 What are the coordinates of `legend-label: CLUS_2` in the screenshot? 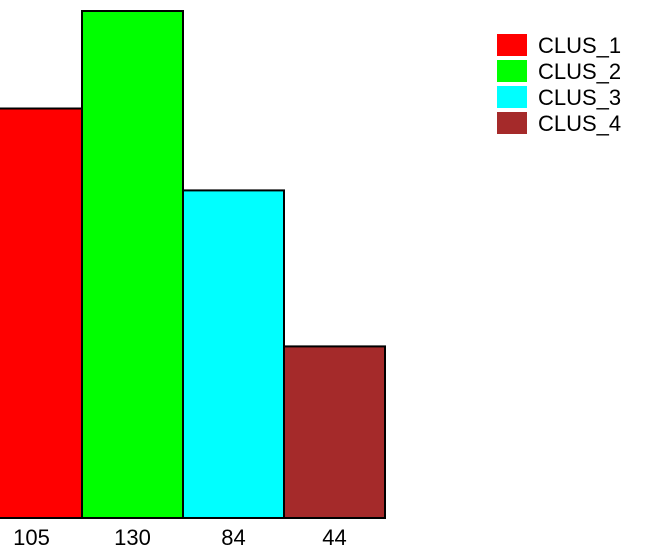 It's located at (579, 71).